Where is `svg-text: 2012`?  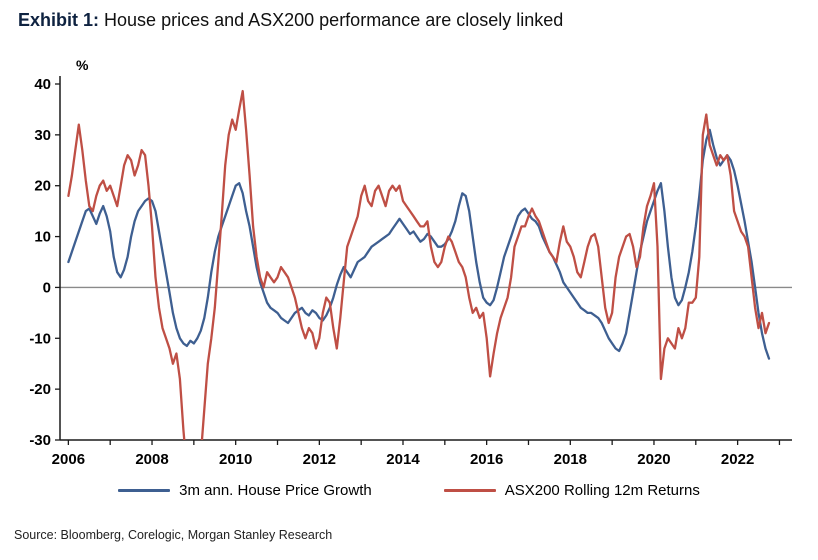 svg-text: 2012 is located at coordinates (319, 459).